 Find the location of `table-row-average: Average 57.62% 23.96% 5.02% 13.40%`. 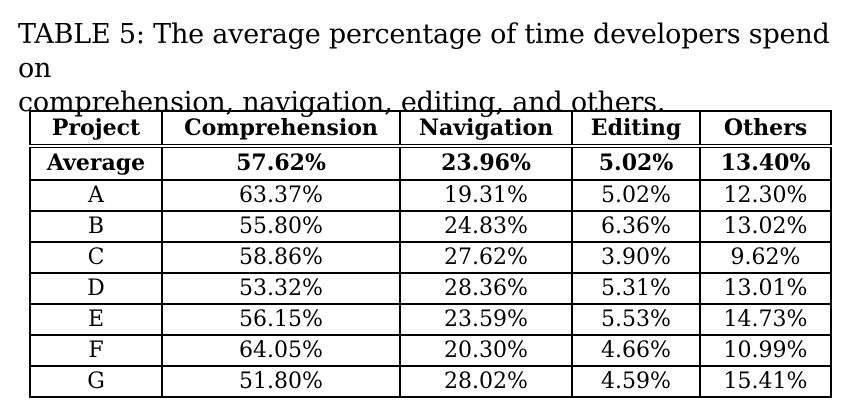

table-row-average: Average 57.62% 23.96% 5.02% 13.40% is located at coordinates (430, 162).